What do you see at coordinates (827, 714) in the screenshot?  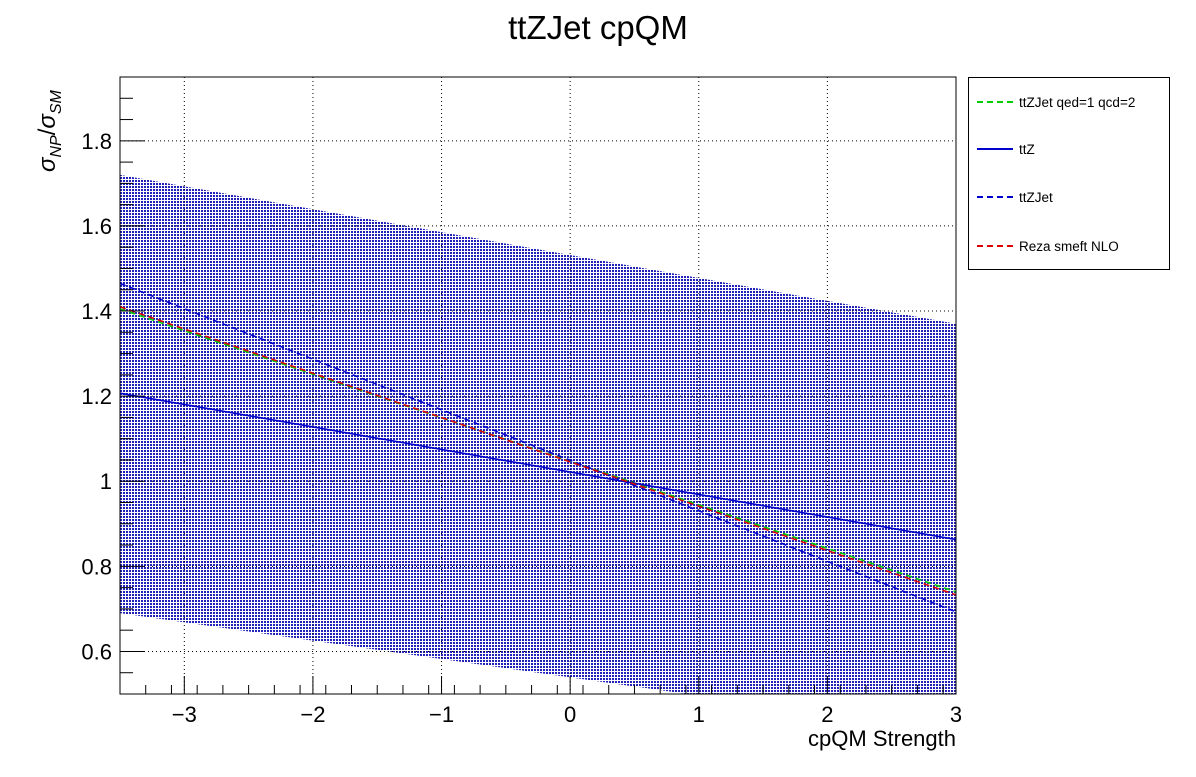 I see `x-tick-label: 2` at bounding box center [827, 714].